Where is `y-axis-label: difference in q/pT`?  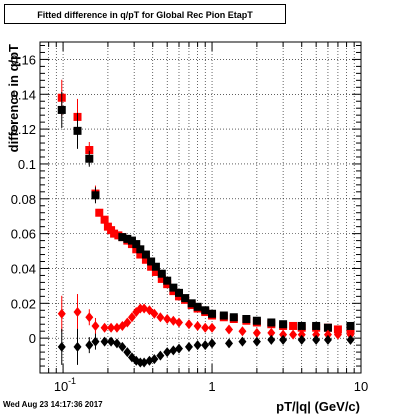
y-axis-label: difference in q/pT is located at coordinates (13, 98).